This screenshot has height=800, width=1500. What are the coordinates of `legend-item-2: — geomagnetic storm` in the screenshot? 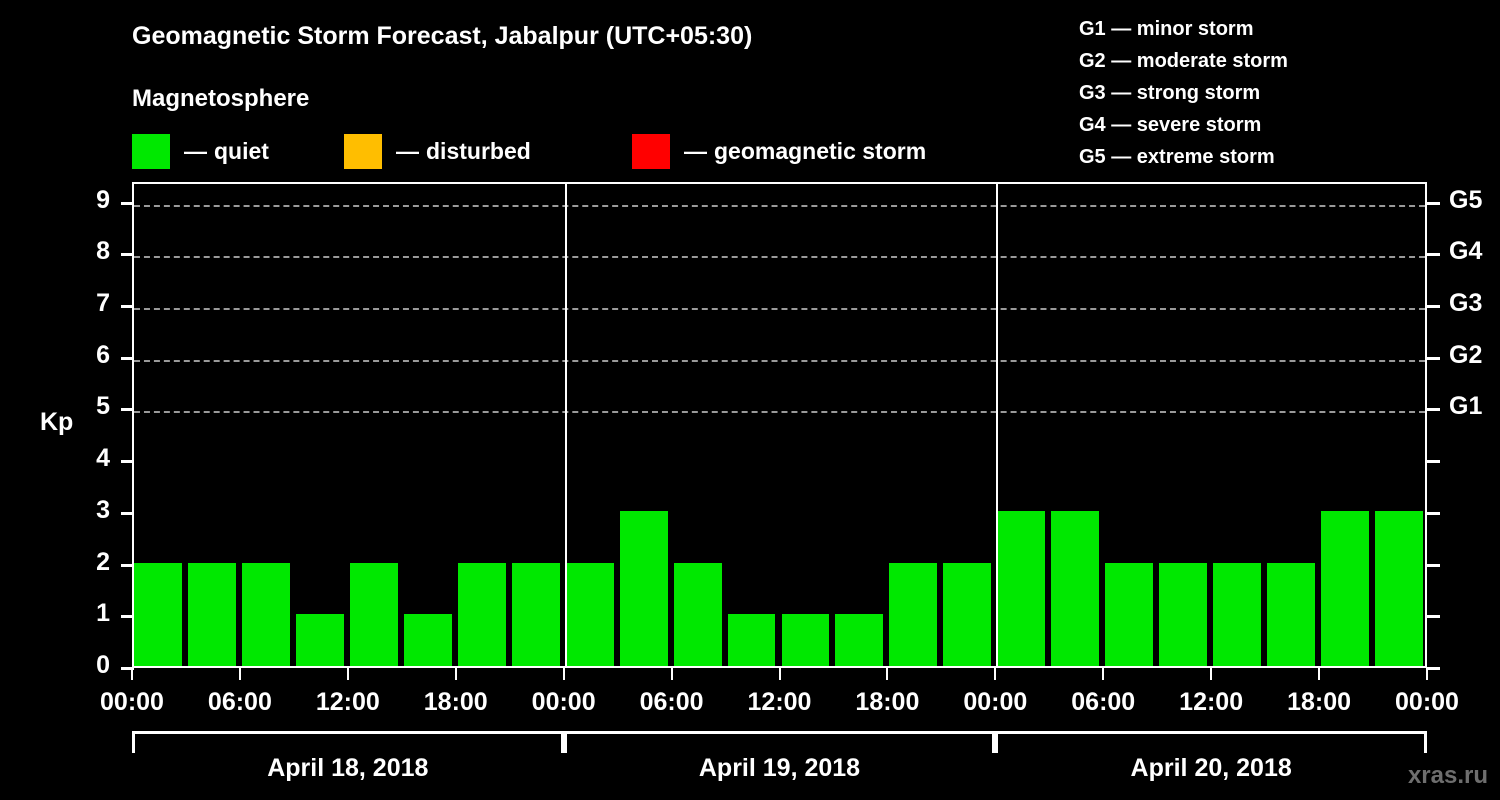 It's located at (779, 151).